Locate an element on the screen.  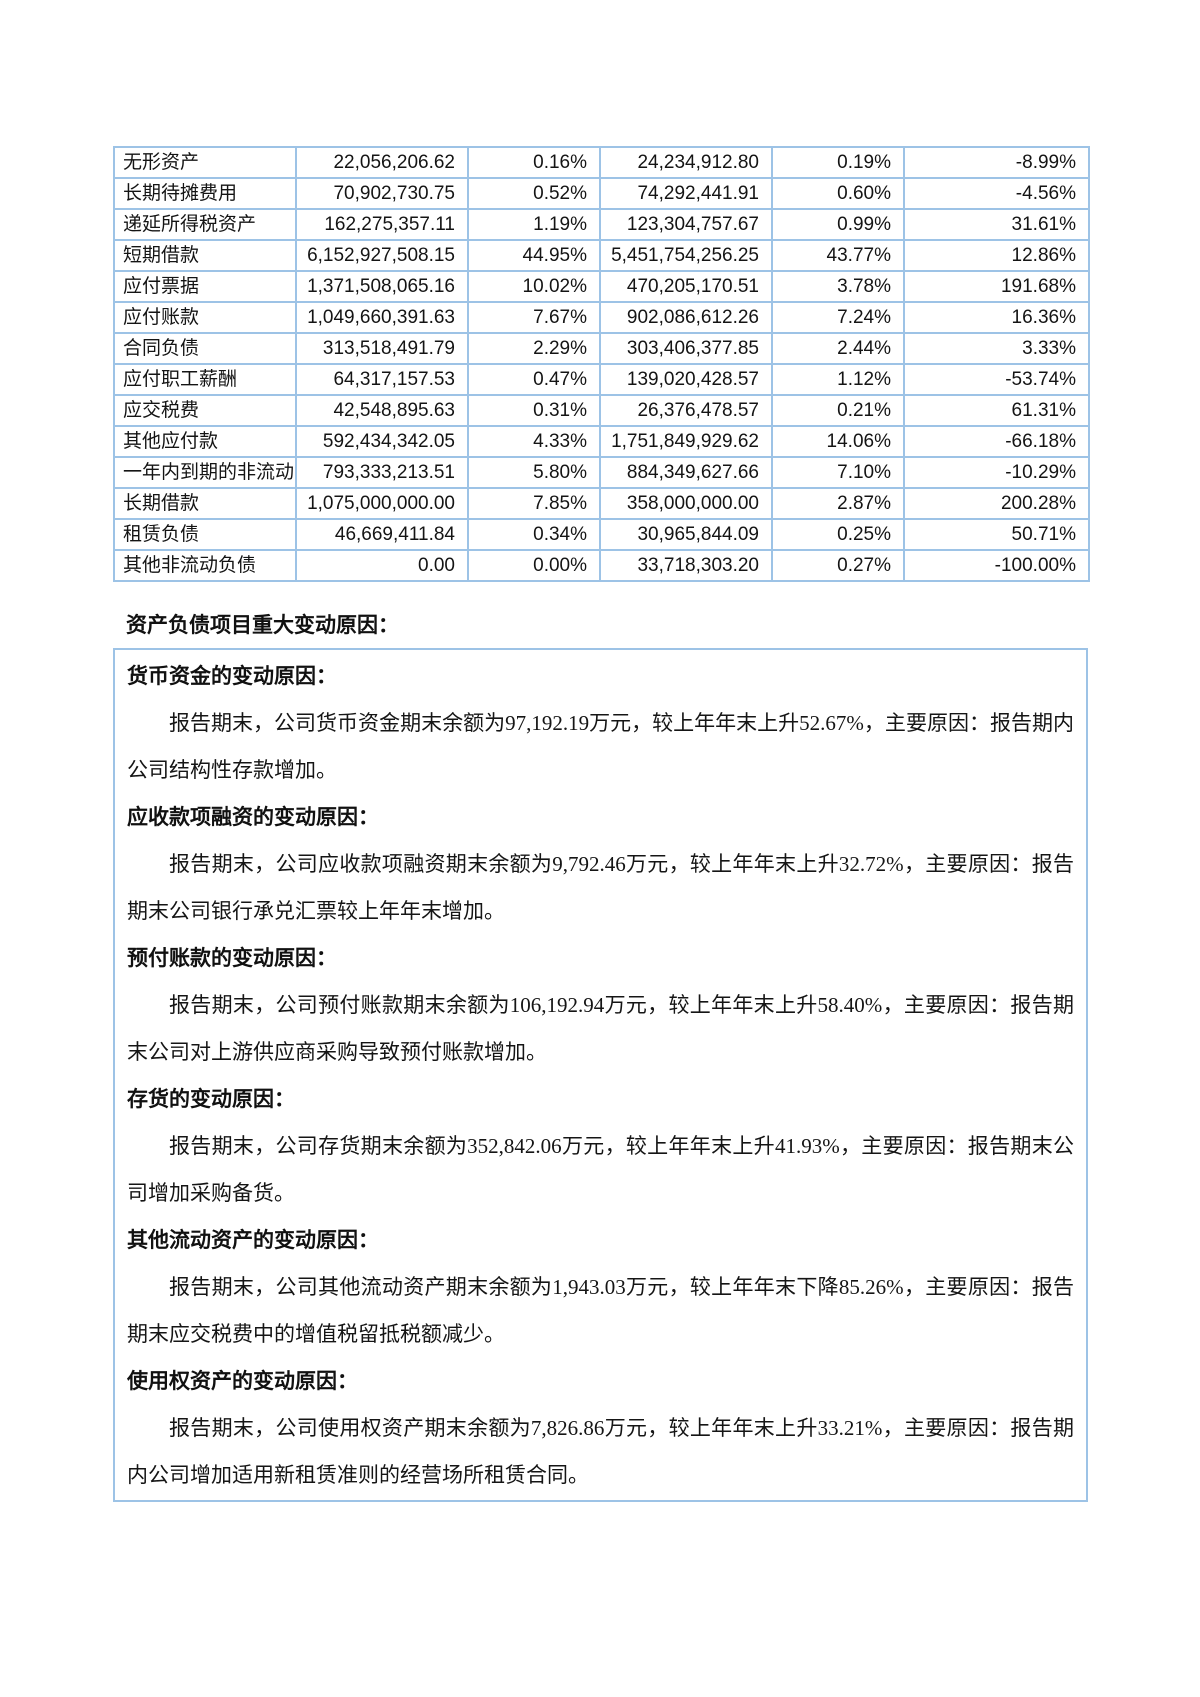
amount-current-cell: 1,049,660,391.63 is located at coordinates (382, 317).